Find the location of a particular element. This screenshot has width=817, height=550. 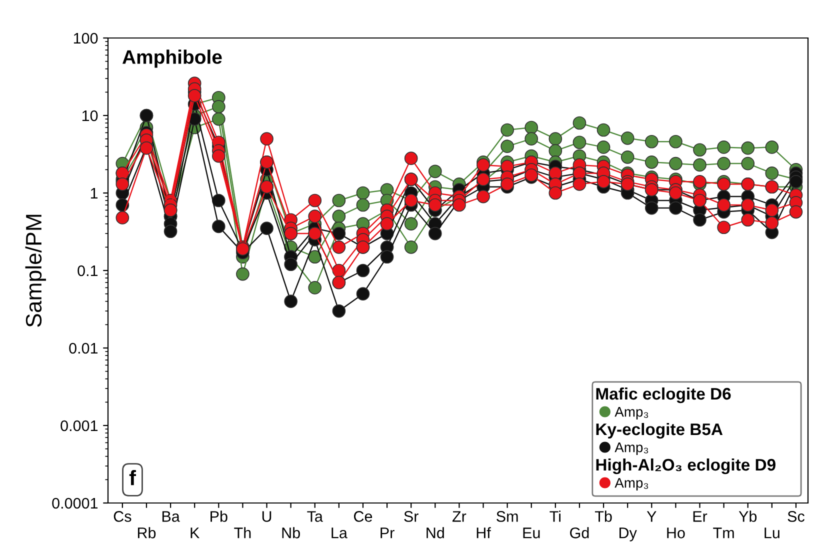

x-tick-label: Yb is located at coordinates (747, 516).